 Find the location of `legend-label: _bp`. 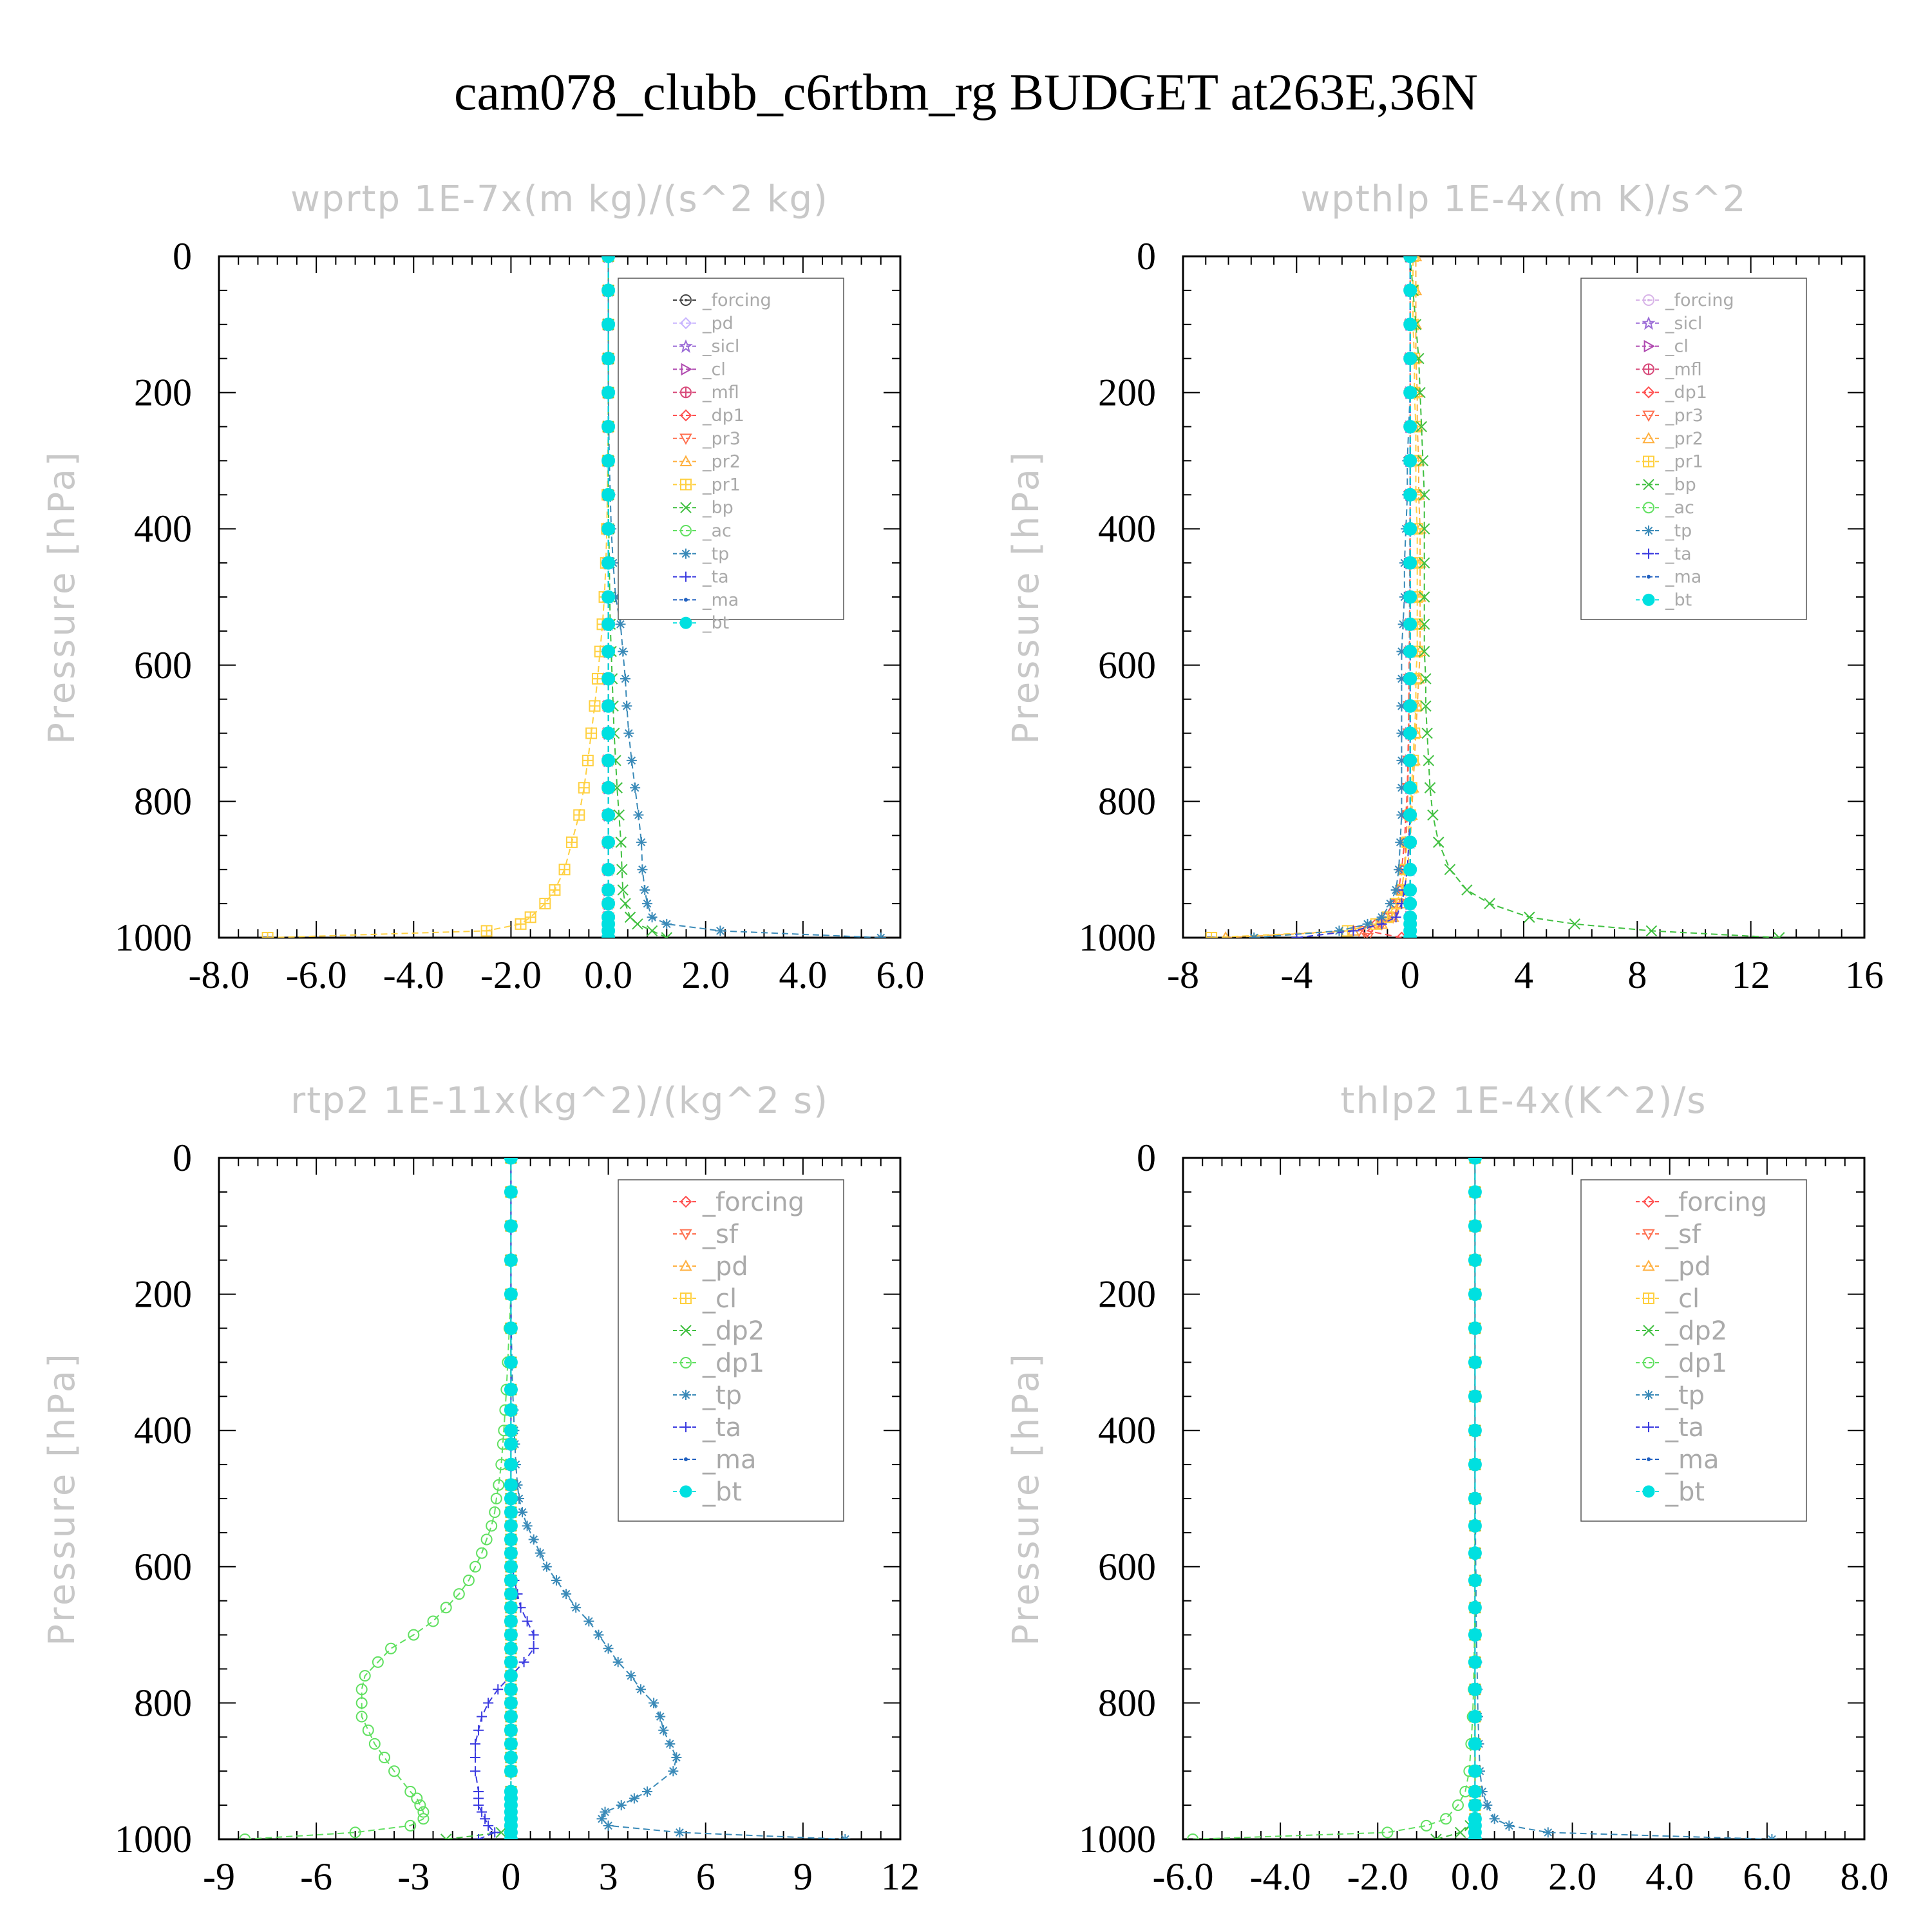

legend-label: _bp is located at coordinates (1680, 485).